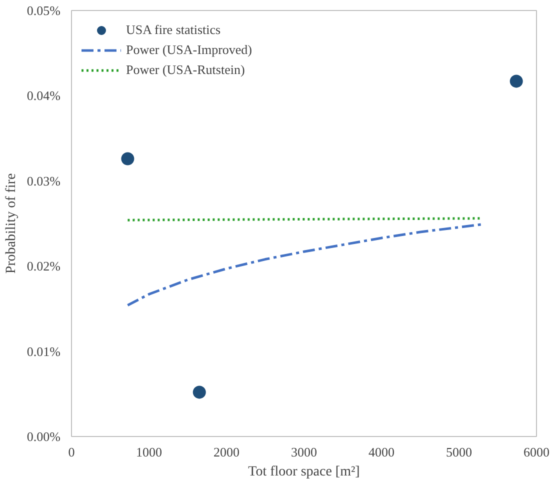 Image resolution: width=554 pixels, height=482 pixels. I want to click on y-tick-label: 0.05%, so click(43, 10).